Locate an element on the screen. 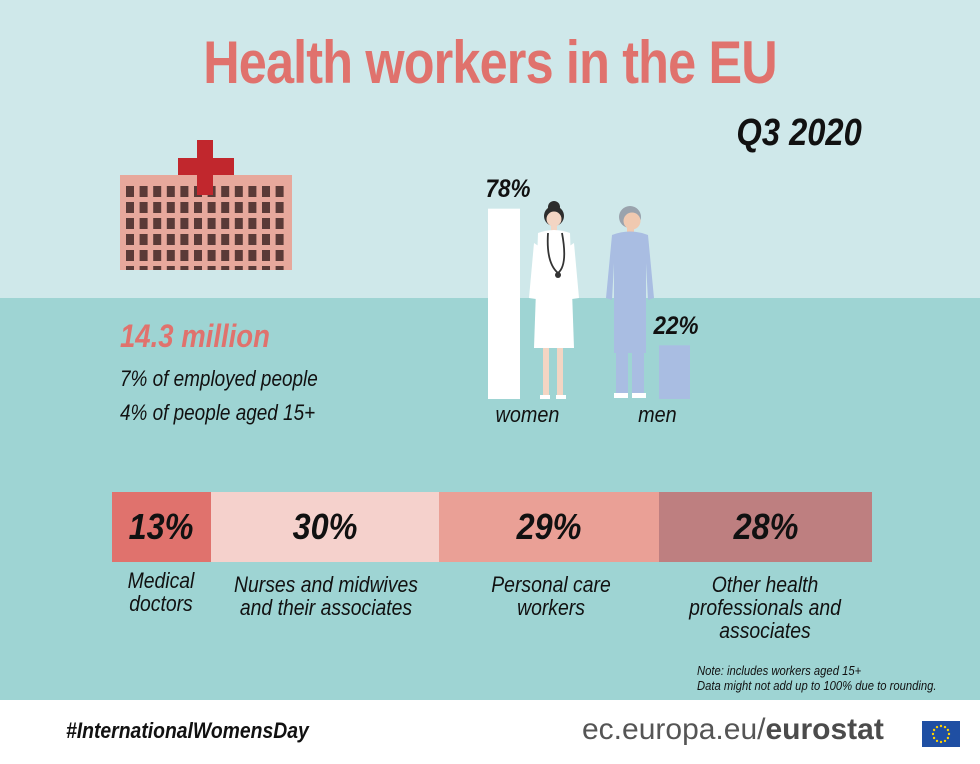 This screenshot has height=764, width=980. page-title: Health workers in the EU is located at coordinates (490, 62).